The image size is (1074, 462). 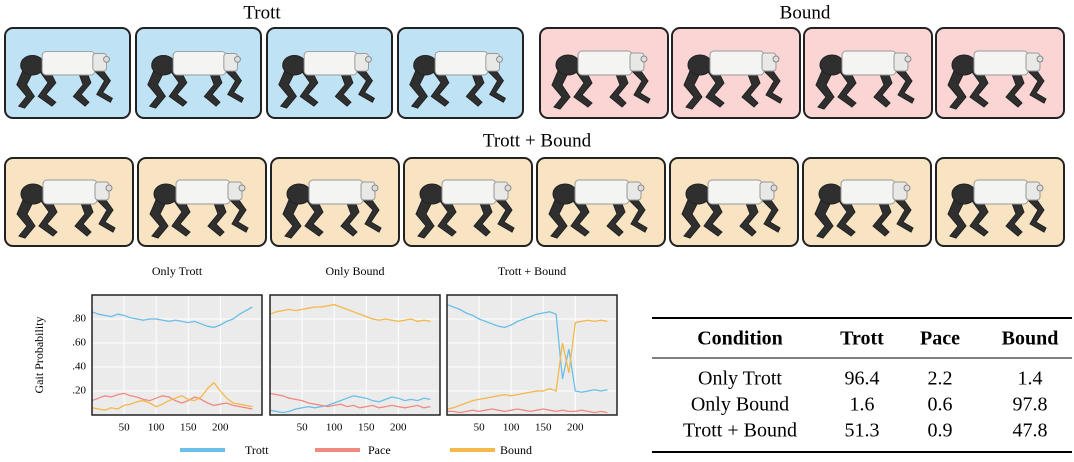 I want to click on table-cell: 2.2, so click(x=940, y=379).